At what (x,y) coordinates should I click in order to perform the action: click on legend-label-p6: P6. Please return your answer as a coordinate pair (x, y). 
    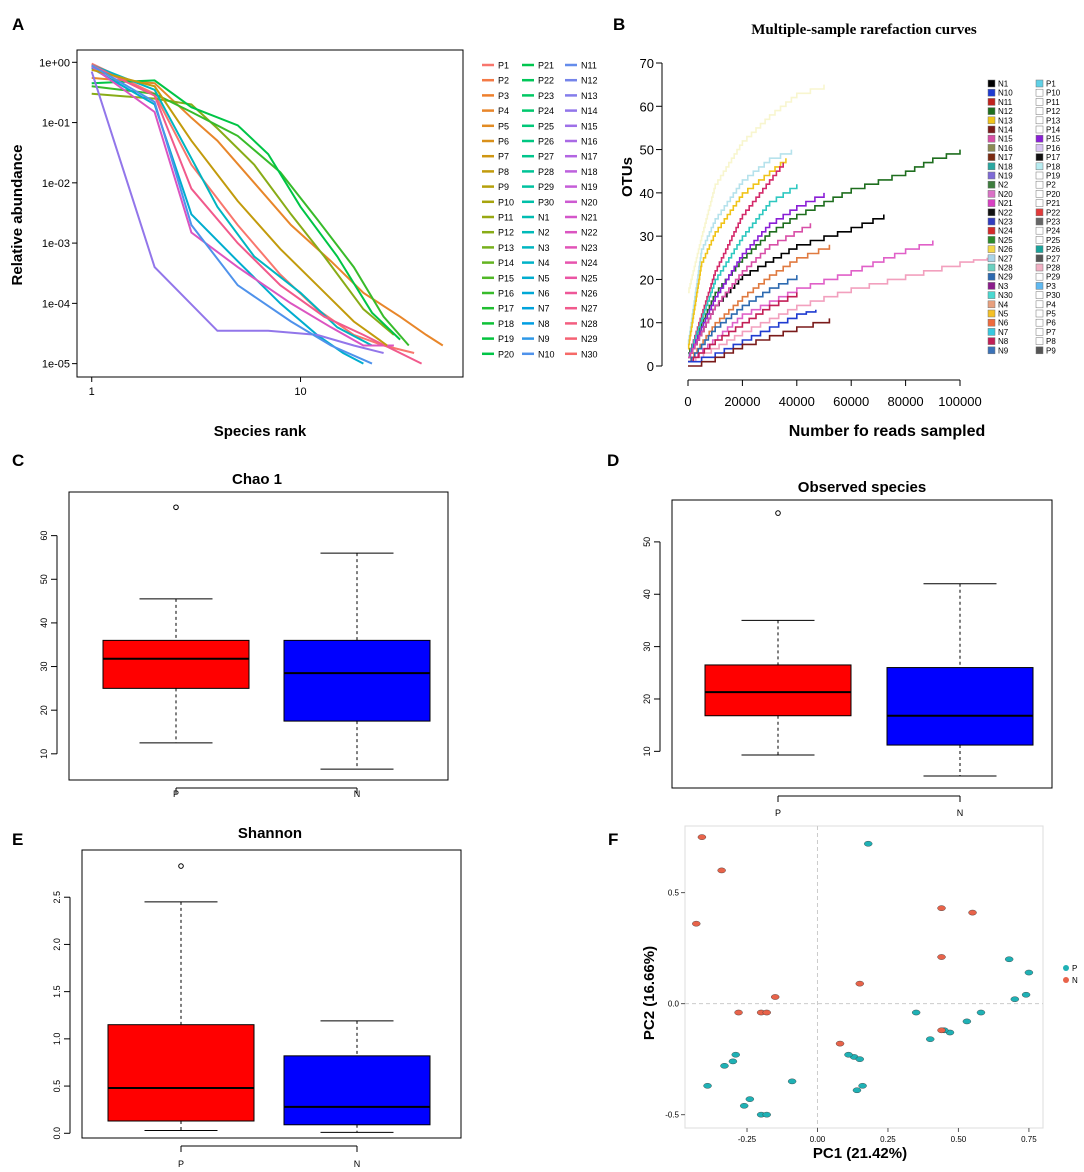
    Looking at the image, I should click on (503, 142).